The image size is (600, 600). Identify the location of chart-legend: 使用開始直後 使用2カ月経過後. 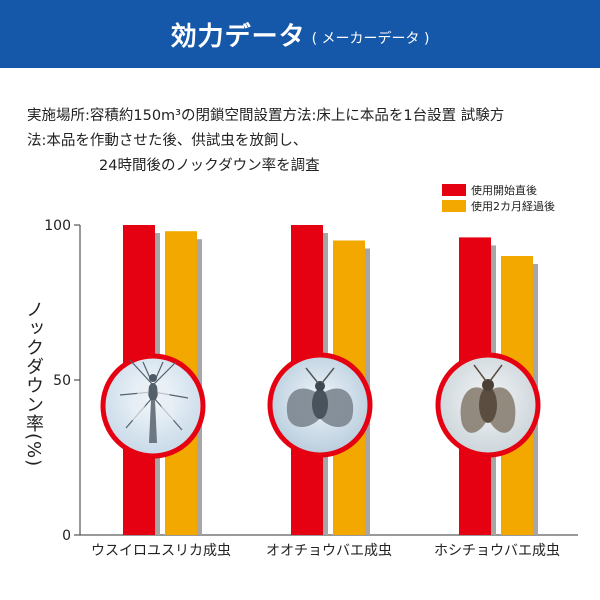
(498, 198).